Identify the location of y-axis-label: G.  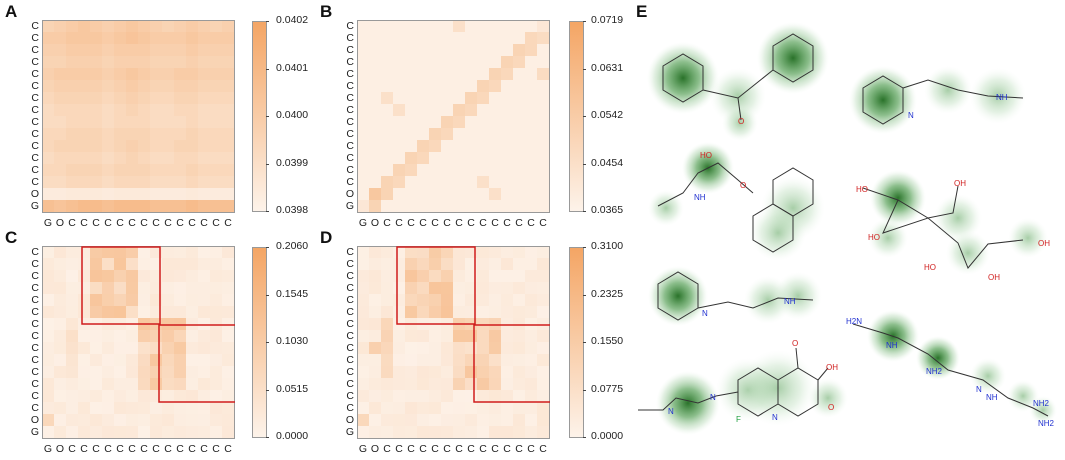
(34, 206).